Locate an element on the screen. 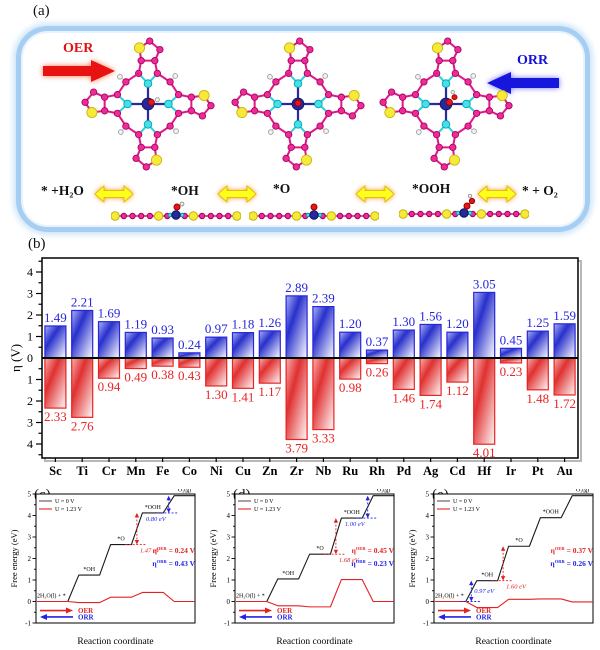  svg-text: 1.12 is located at coordinates (457, 390).